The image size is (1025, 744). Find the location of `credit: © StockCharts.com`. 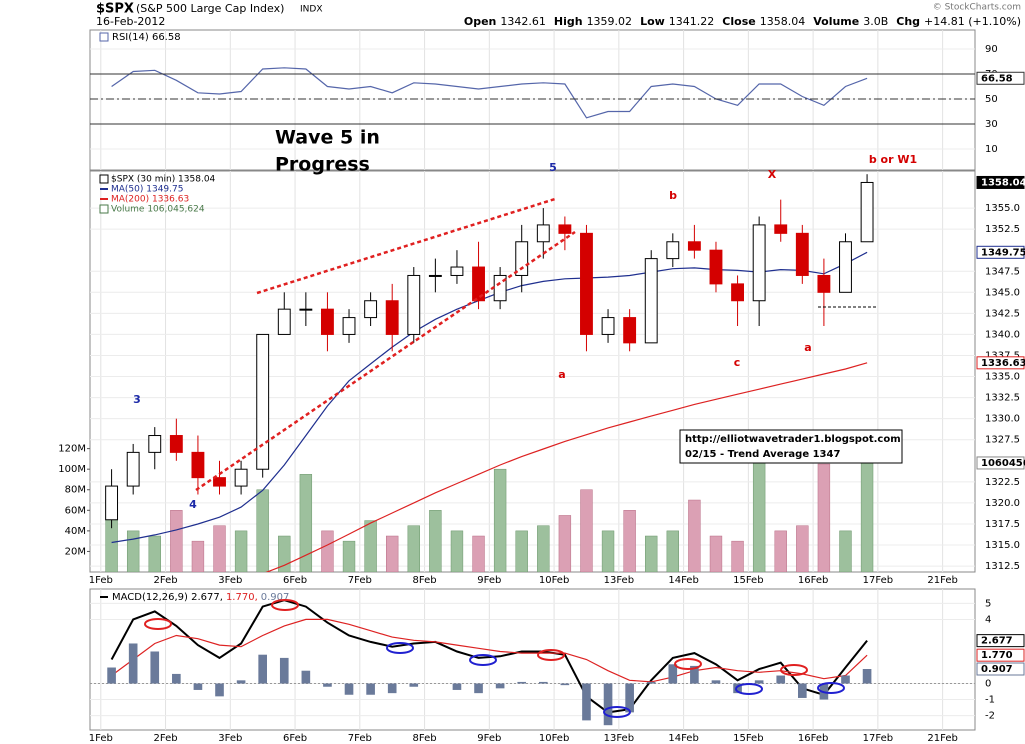

credit: © StockCharts.com is located at coordinates (977, 8).